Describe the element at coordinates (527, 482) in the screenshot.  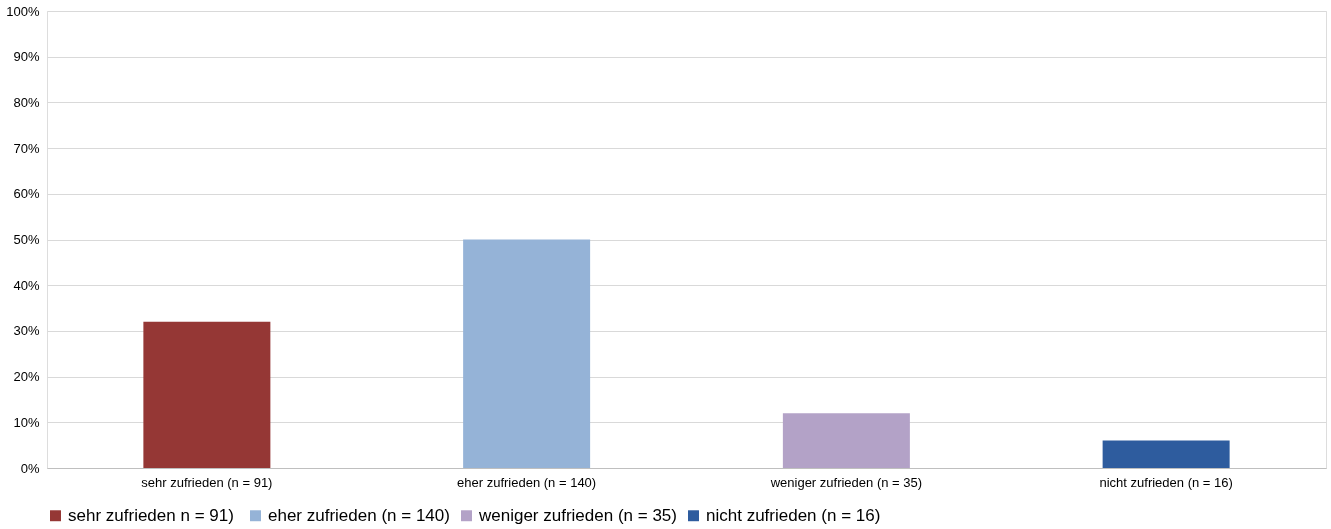
I see `x-tick-label: eher zufrieden (n = 140)` at that location.